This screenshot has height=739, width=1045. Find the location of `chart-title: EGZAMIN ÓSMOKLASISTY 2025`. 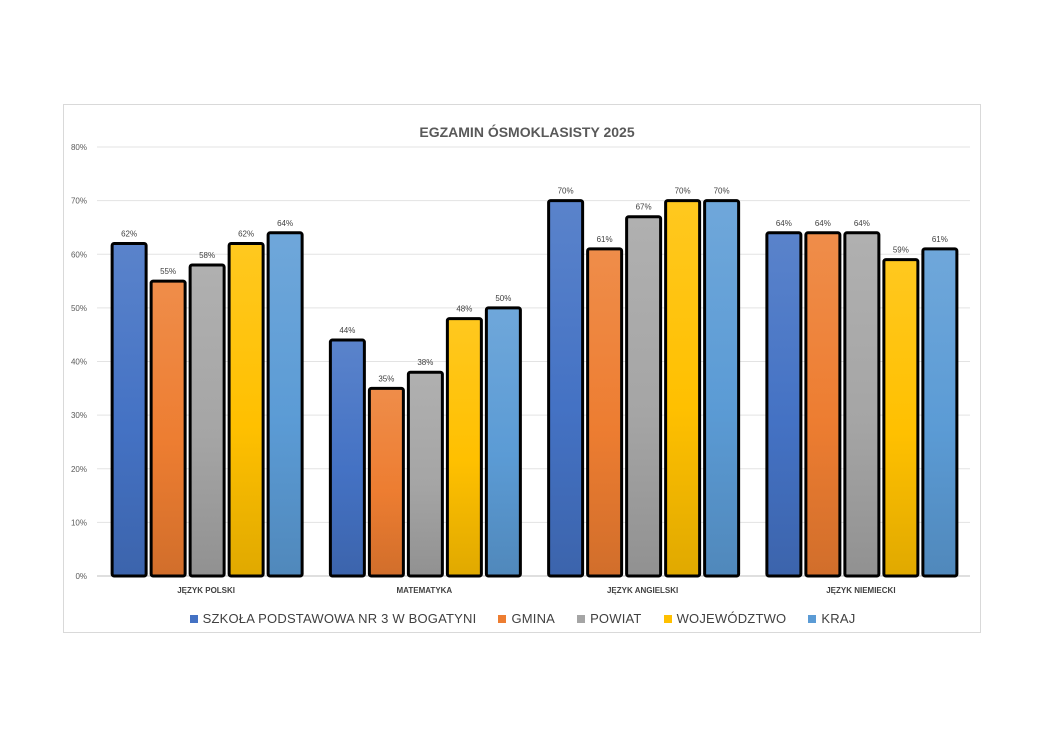

chart-title: EGZAMIN ÓSMOKLASISTY 2025 is located at coordinates (526, 131).